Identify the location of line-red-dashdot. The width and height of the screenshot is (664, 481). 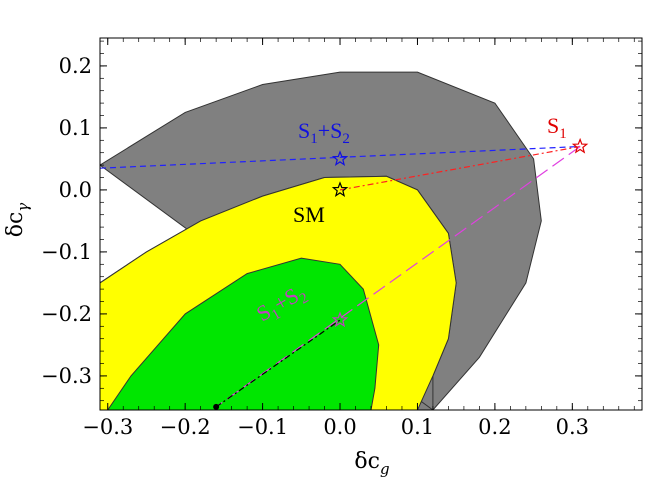
(460, 168).